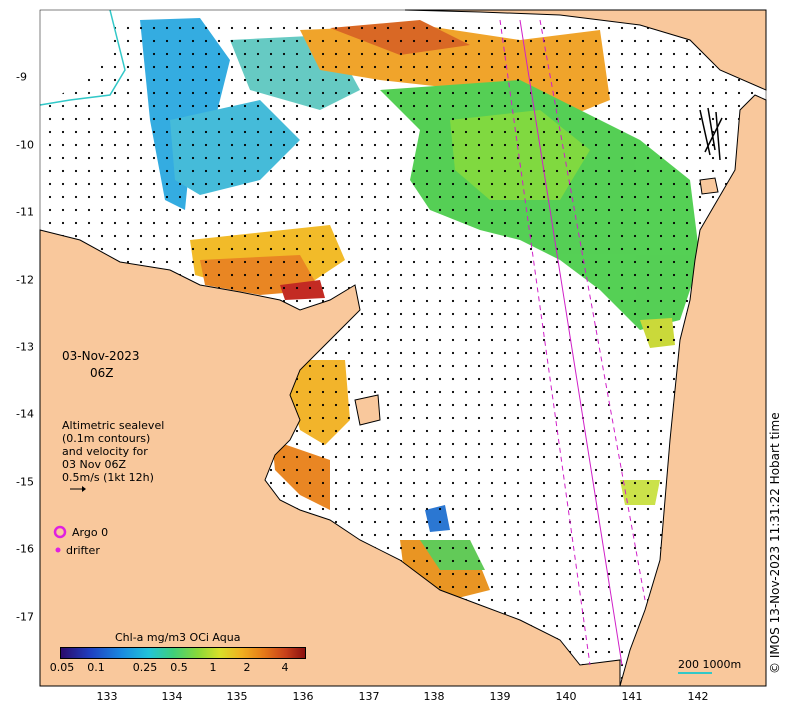 Image resolution: width=792 pixels, height=716 pixels. I want to click on colorbar, so click(183, 653).